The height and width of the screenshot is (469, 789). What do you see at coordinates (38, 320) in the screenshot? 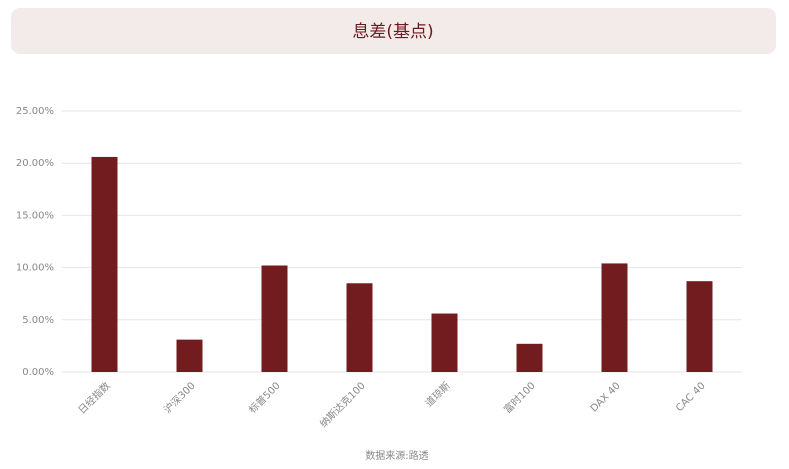
I see `y-tick-label: 5.00%` at bounding box center [38, 320].